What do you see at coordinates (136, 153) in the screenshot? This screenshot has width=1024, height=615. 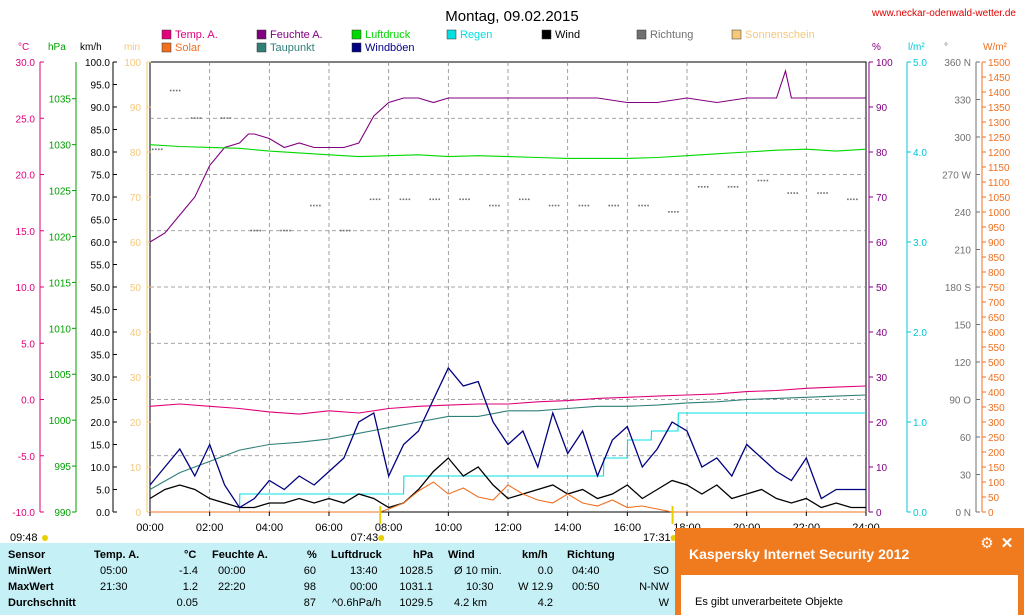 I see `sunshine-tick-label: 80` at bounding box center [136, 153].